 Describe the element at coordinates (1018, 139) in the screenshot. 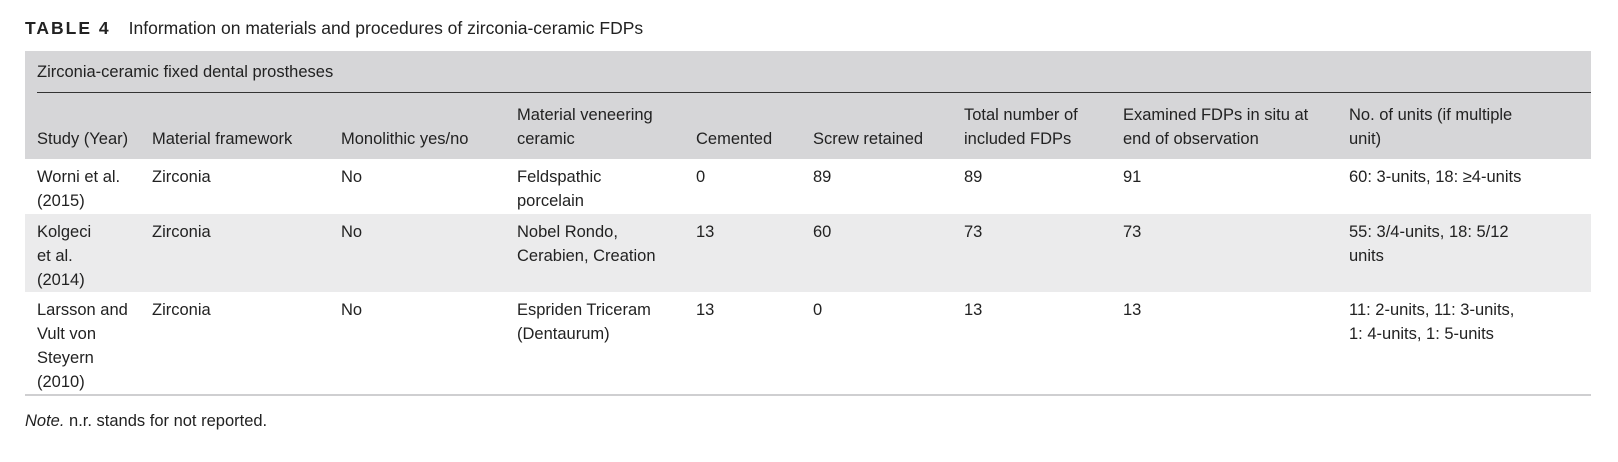

I see `column-header-line: included FDPs` at that location.